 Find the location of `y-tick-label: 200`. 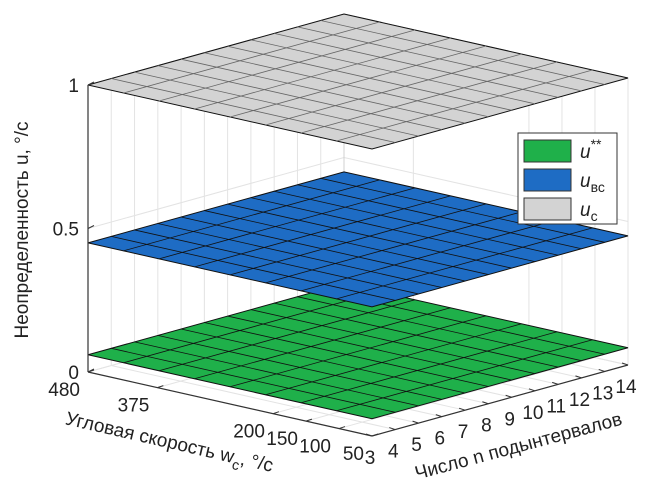

y-tick-label: 200 is located at coordinates (249, 432).